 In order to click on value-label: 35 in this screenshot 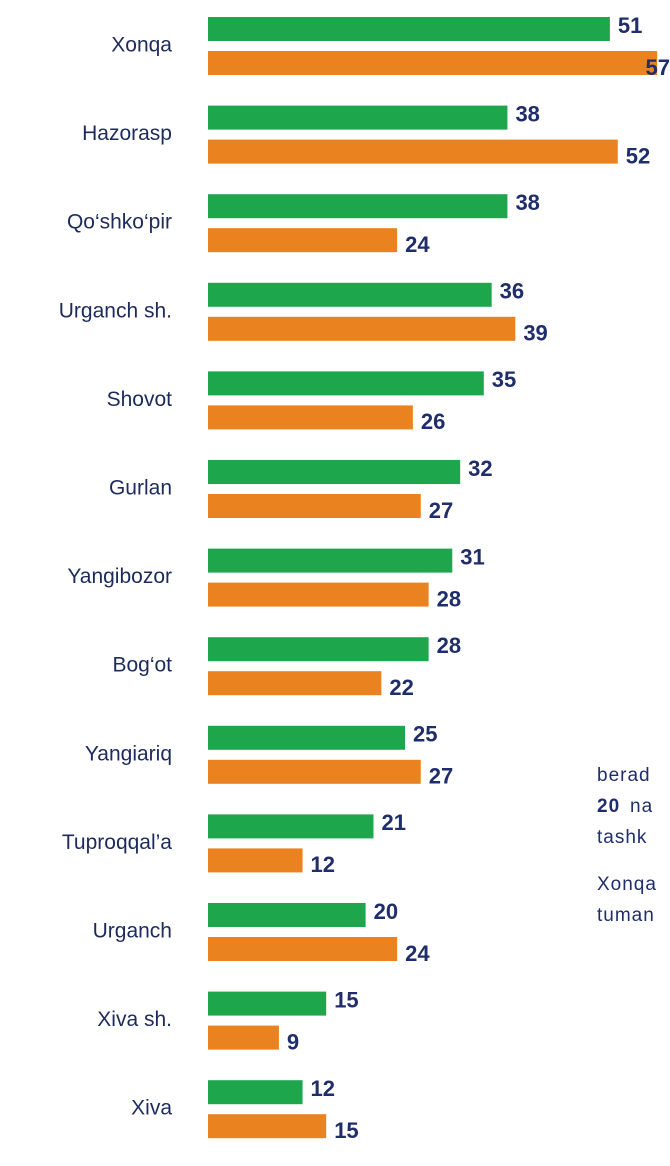, I will do `click(504, 379)`.